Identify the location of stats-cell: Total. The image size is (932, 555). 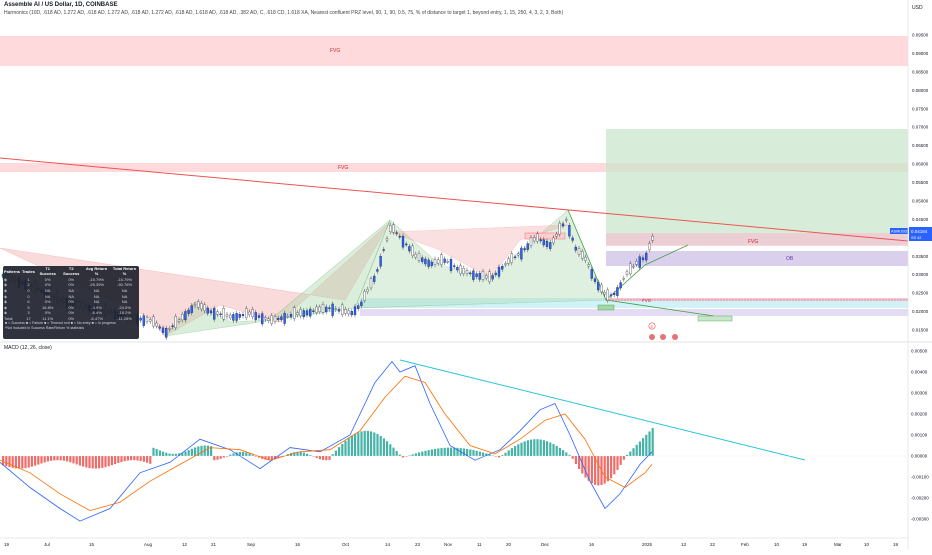
(8, 319).